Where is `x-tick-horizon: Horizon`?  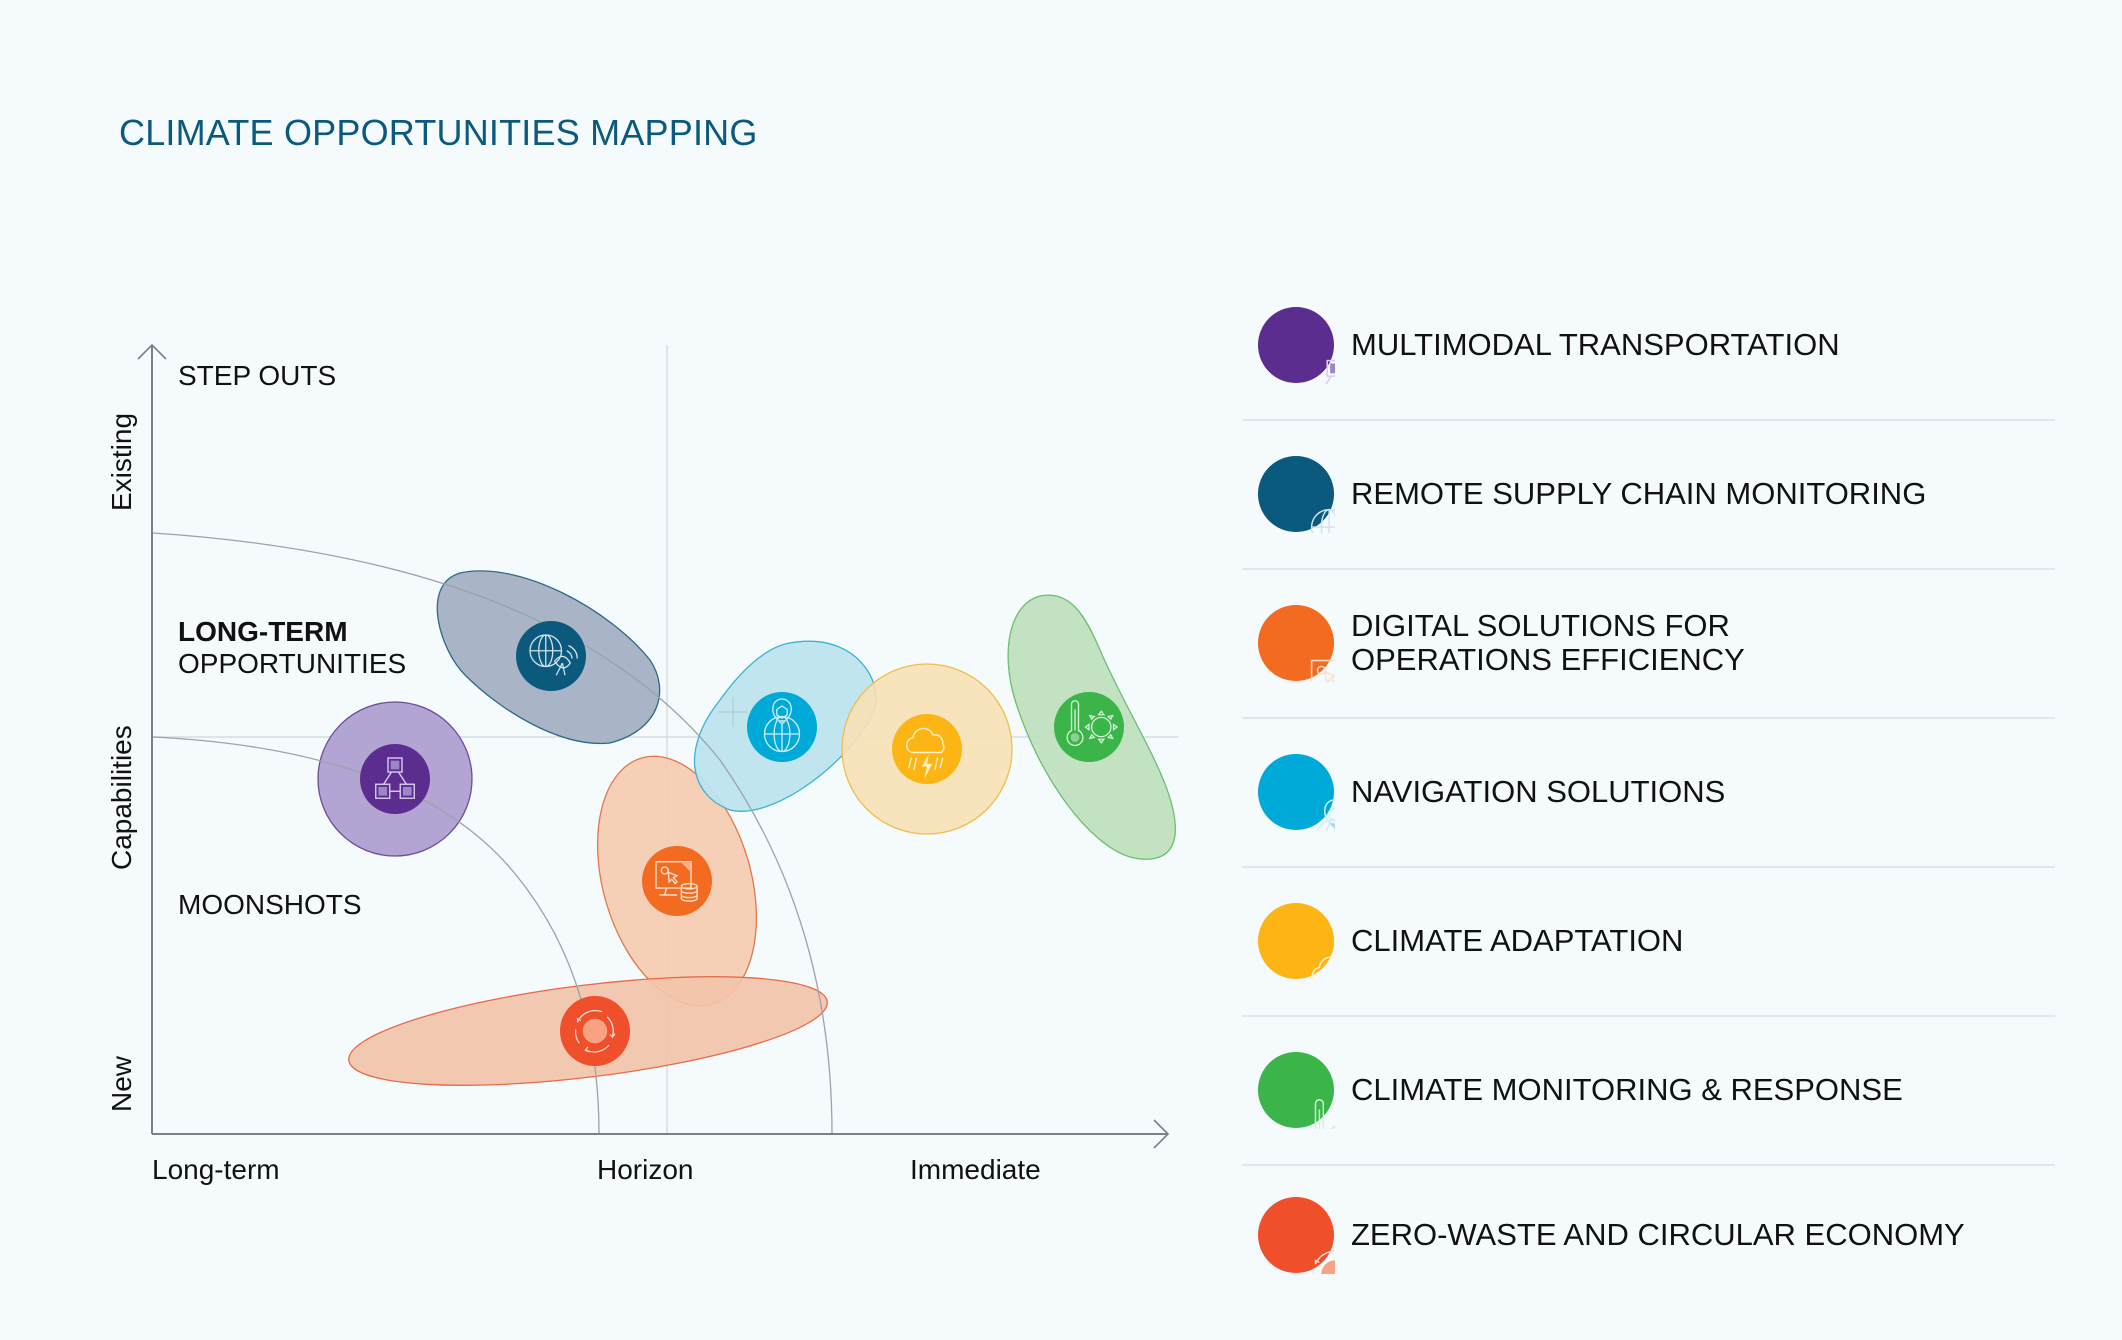
x-tick-horizon: Horizon is located at coordinates (645, 1169).